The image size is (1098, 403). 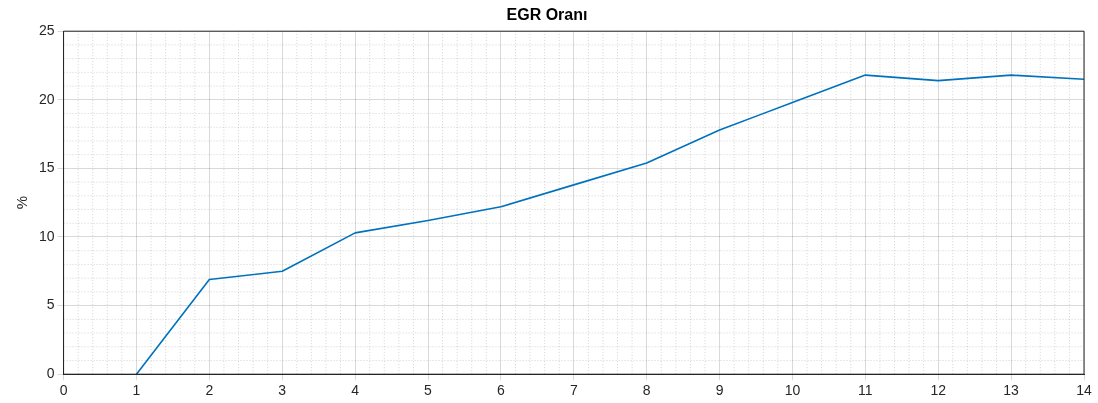 I want to click on x-tick-label: 1, so click(x=136, y=390).